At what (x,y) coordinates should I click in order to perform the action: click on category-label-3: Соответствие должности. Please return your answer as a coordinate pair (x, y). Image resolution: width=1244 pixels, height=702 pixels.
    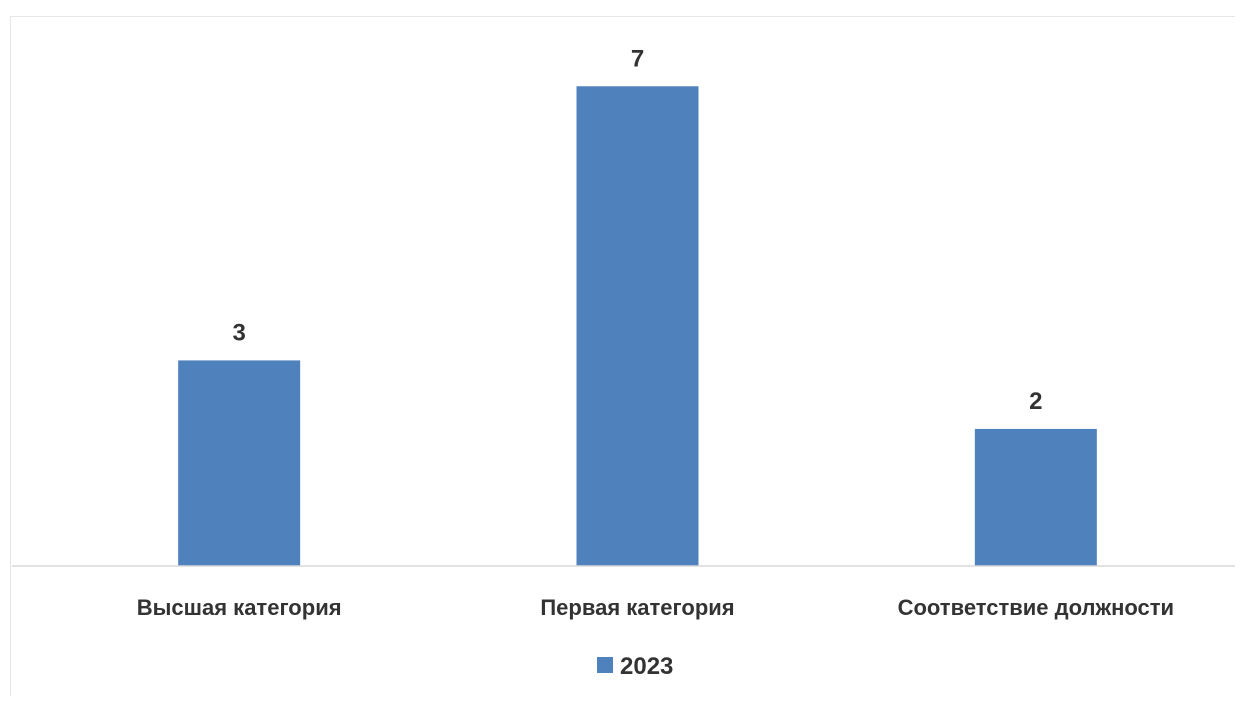
    Looking at the image, I should click on (1036, 607).